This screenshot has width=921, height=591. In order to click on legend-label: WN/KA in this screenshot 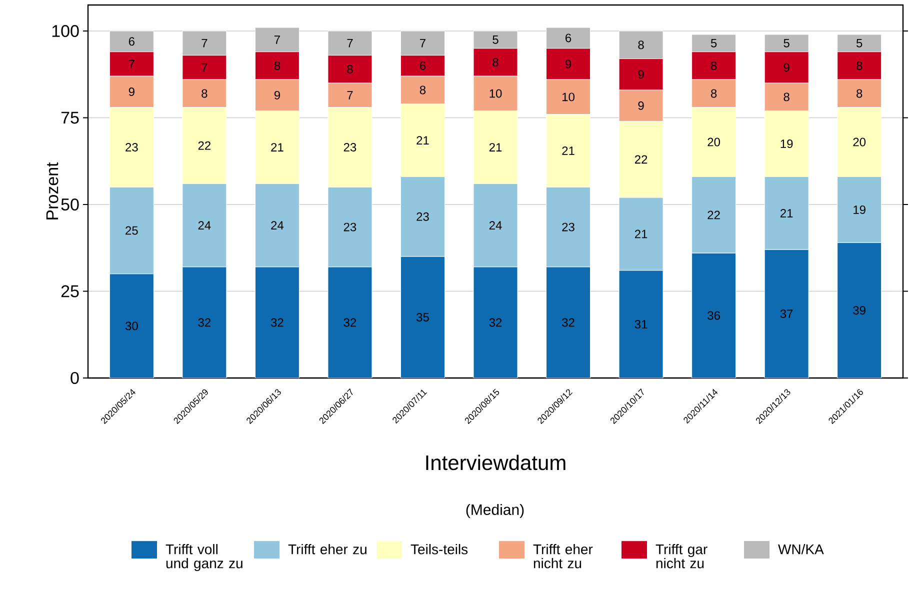, I will do `click(801, 549)`.